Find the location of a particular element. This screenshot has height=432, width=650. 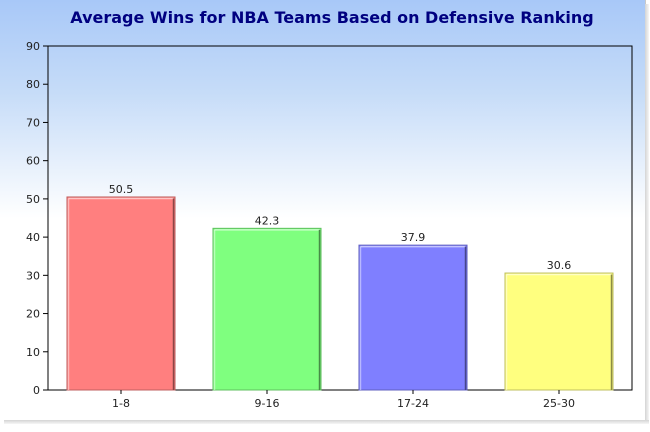

y-tick-label: 90 is located at coordinates (33, 46).